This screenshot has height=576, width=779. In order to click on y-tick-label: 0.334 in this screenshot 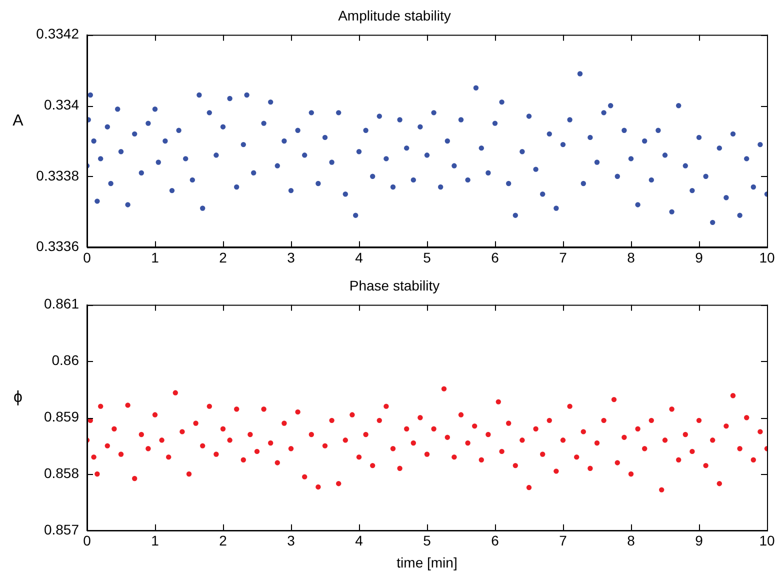, I will do `click(62, 104)`.